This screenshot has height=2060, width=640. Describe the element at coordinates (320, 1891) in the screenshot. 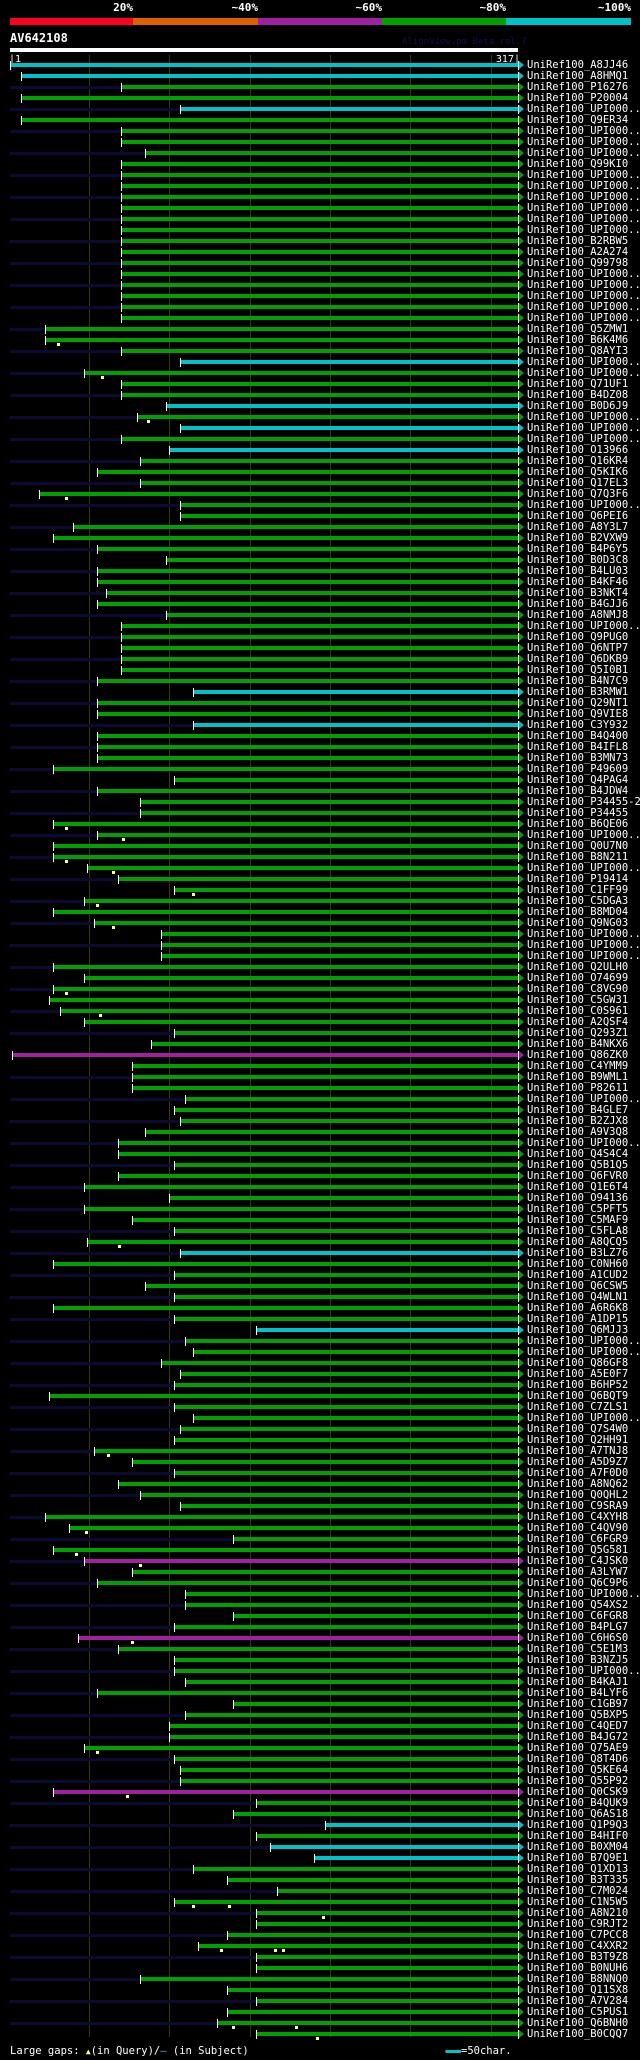

I see `alignment-row: UniRef100_C7M024` at that location.